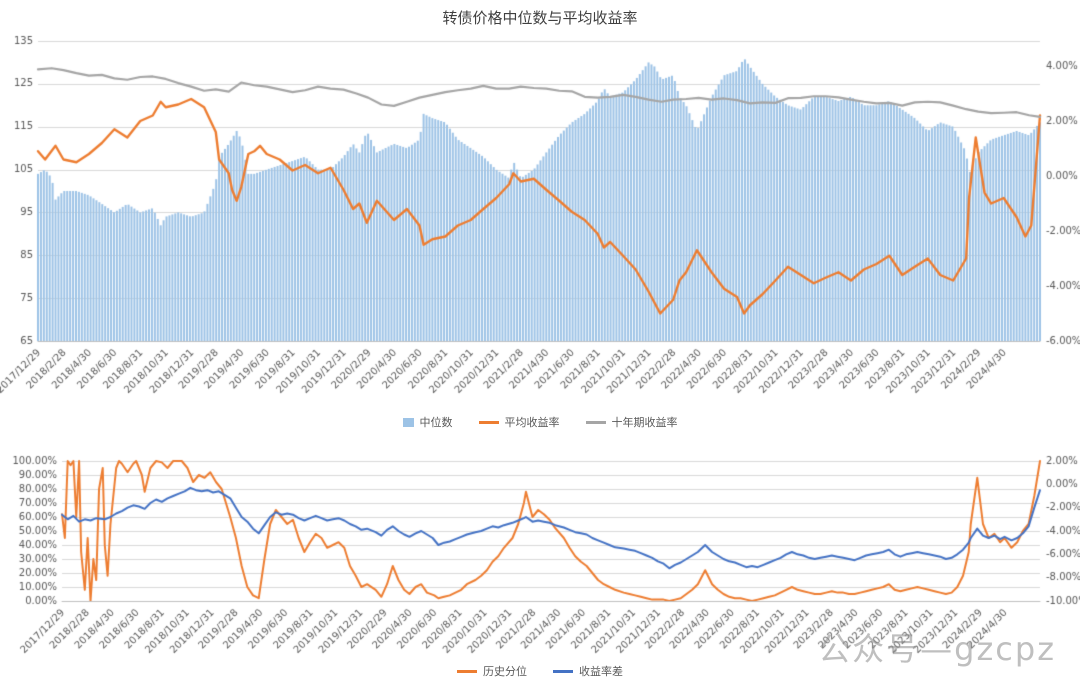 This screenshot has height=684, width=1080. What do you see at coordinates (467, 671) in the screenshot?
I see `historical-percentile-line-swatch` at bounding box center [467, 671].